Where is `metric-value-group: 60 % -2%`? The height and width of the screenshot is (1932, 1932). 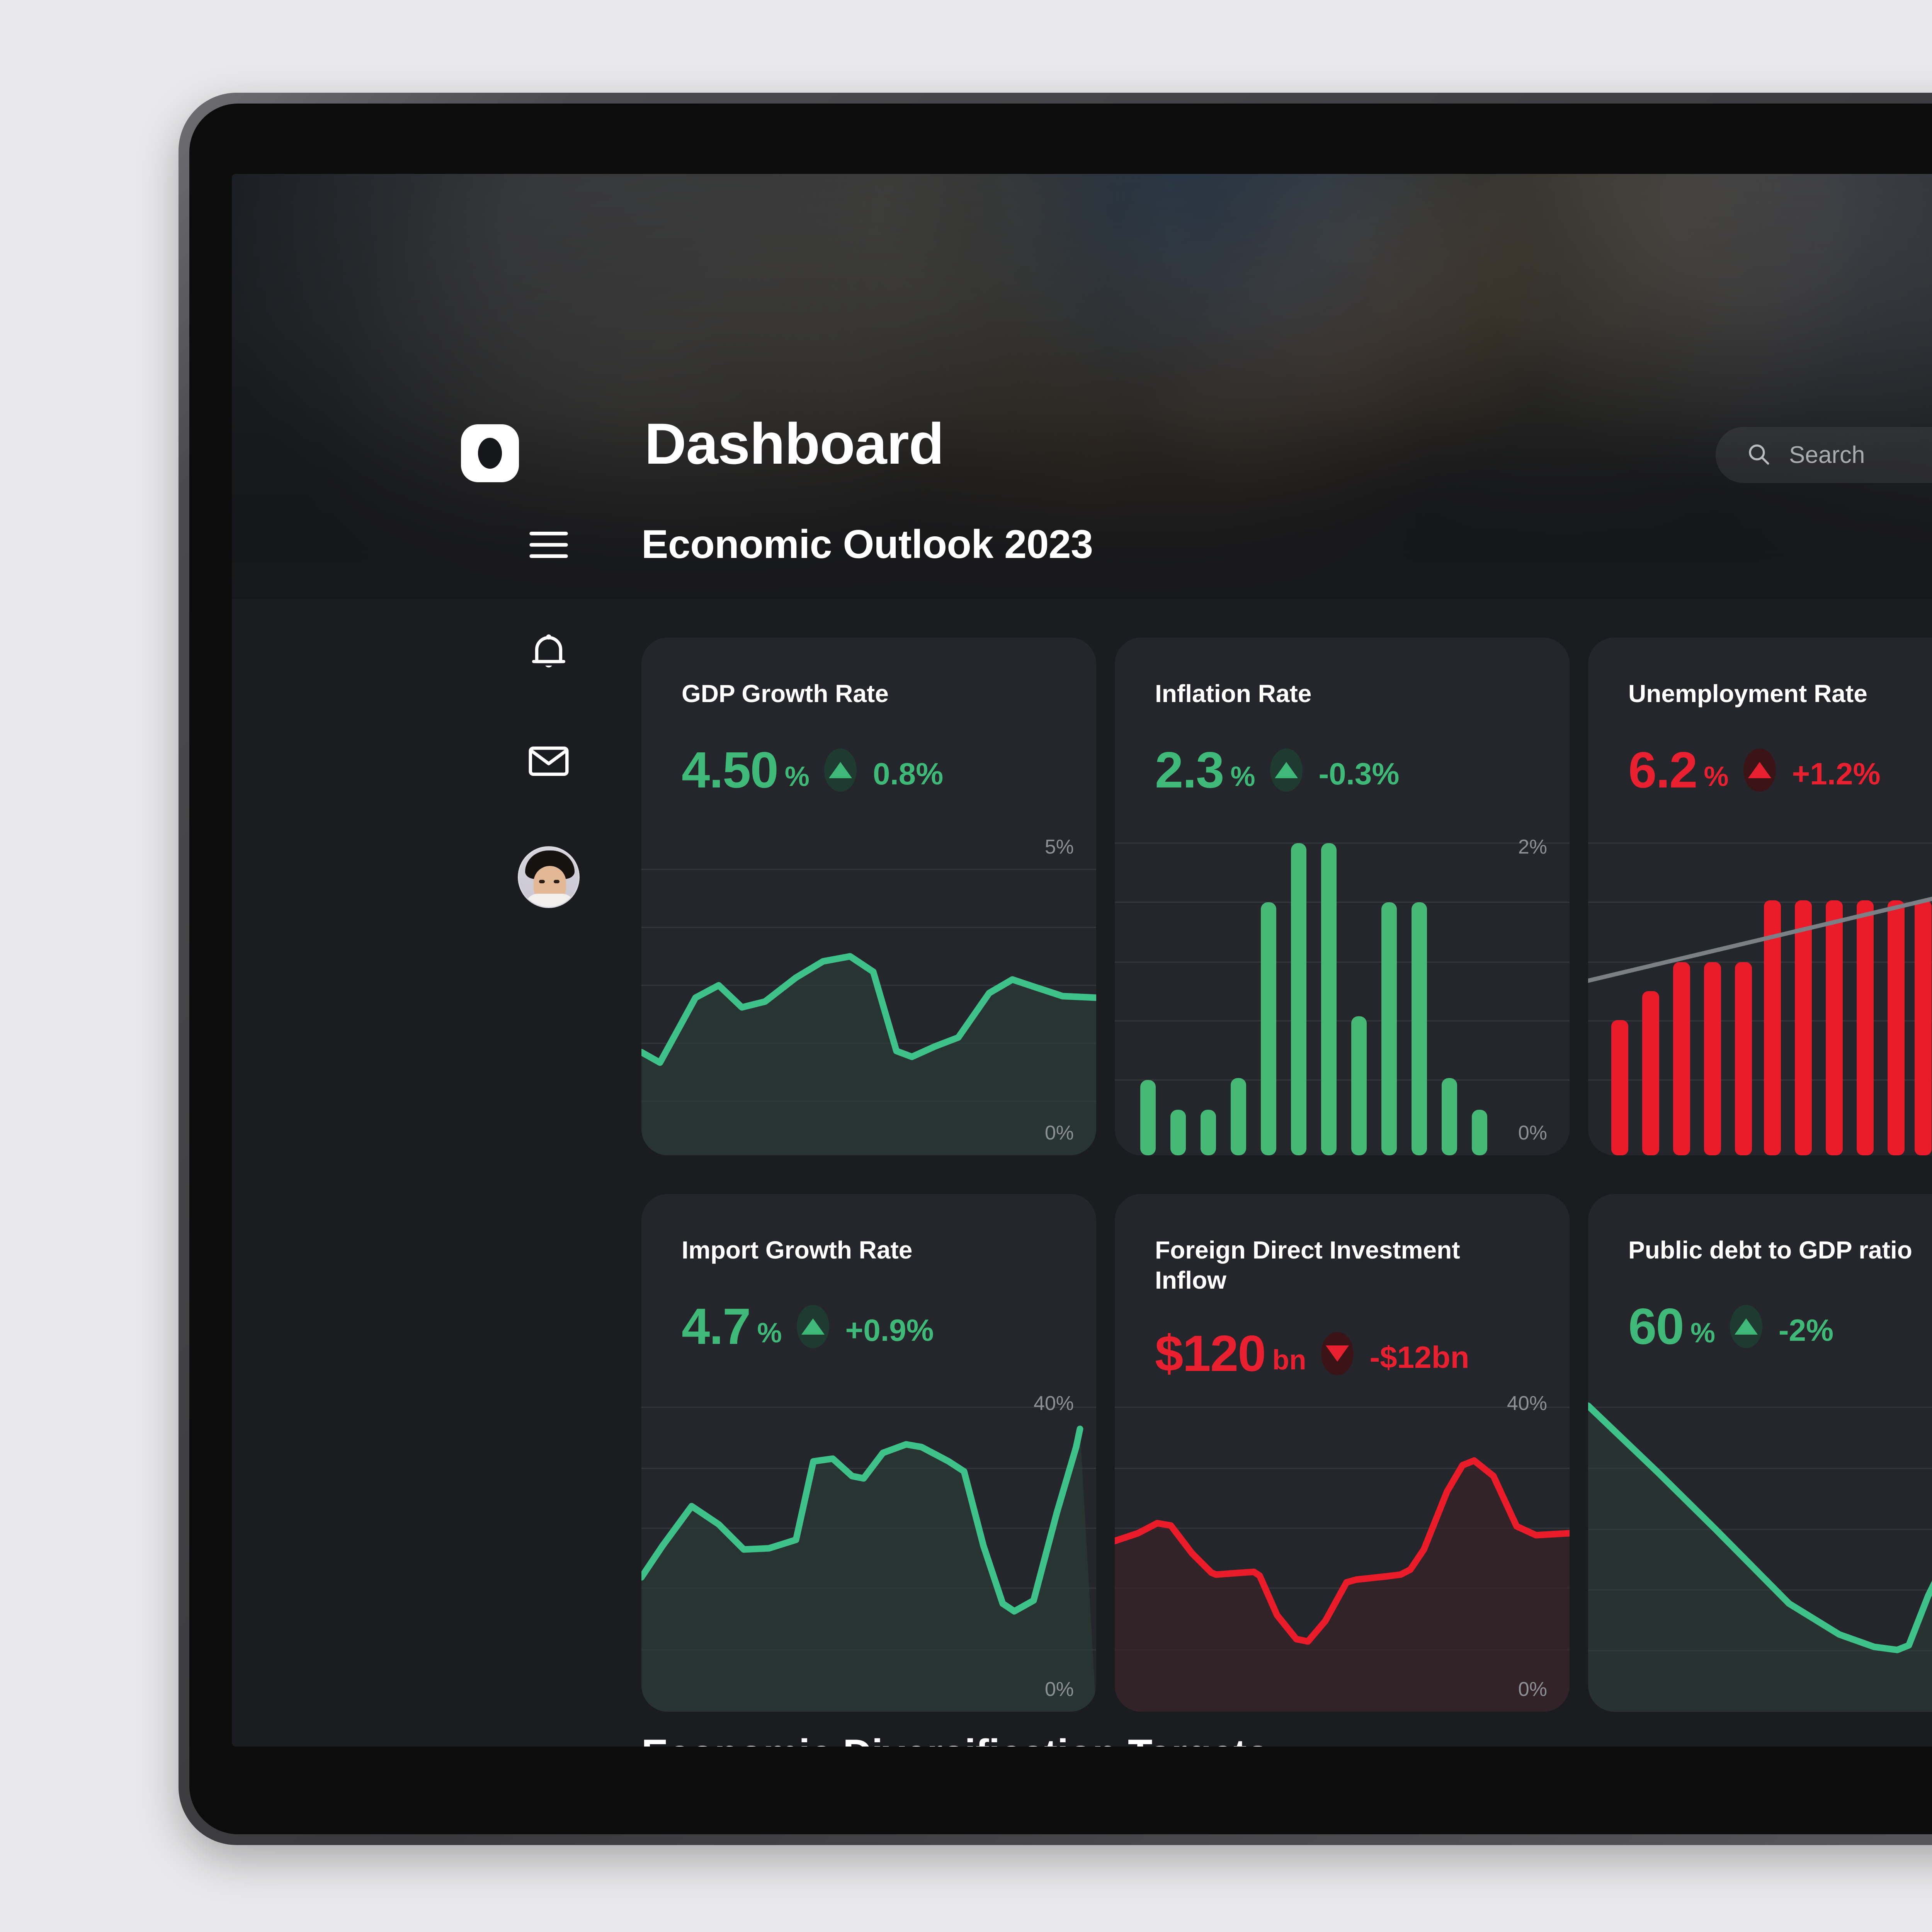 metric-value-group: 60 % -2% is located at coordinates (1731, 1326).